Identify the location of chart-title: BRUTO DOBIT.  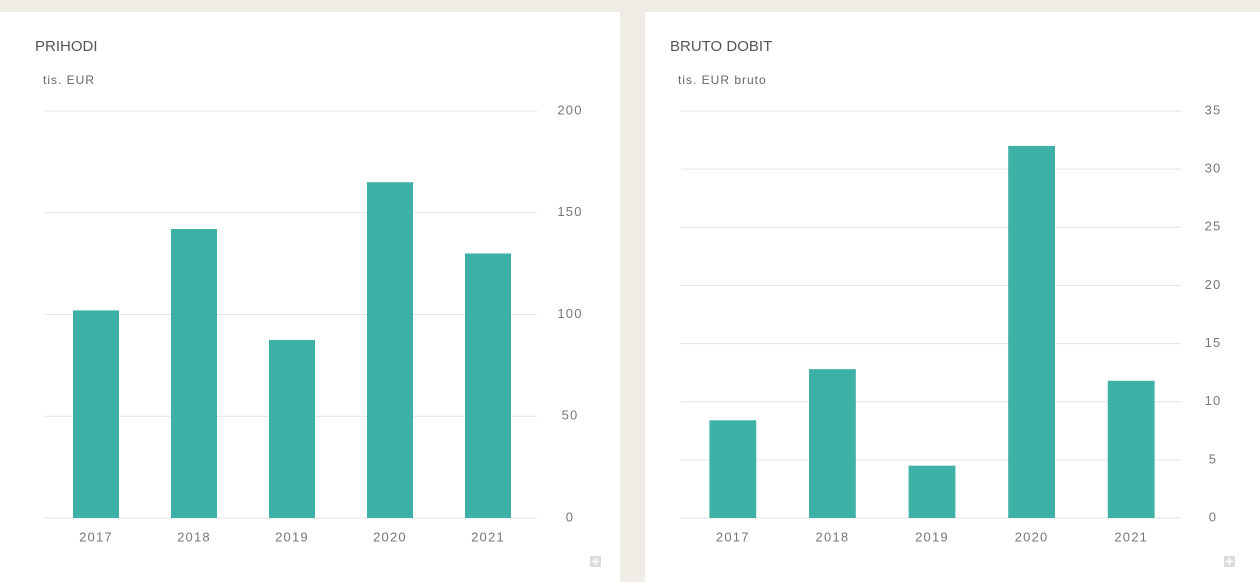
(721, 46).